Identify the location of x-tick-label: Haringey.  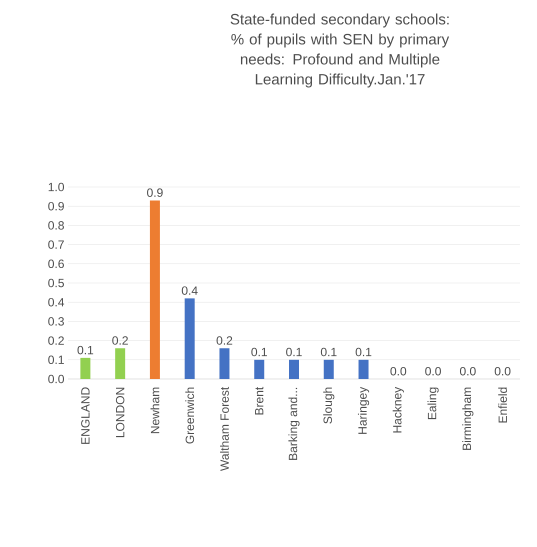
(364, 410).